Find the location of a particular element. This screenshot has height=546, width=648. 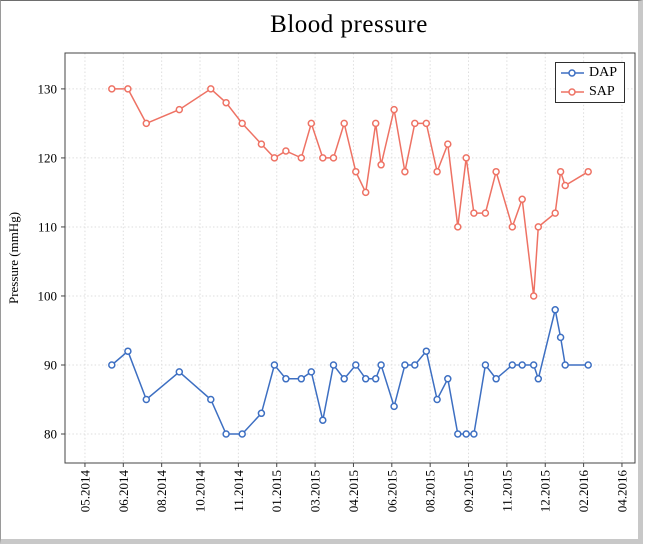

x-tick-label: 08.2014 is located at coordinates (161, 491).